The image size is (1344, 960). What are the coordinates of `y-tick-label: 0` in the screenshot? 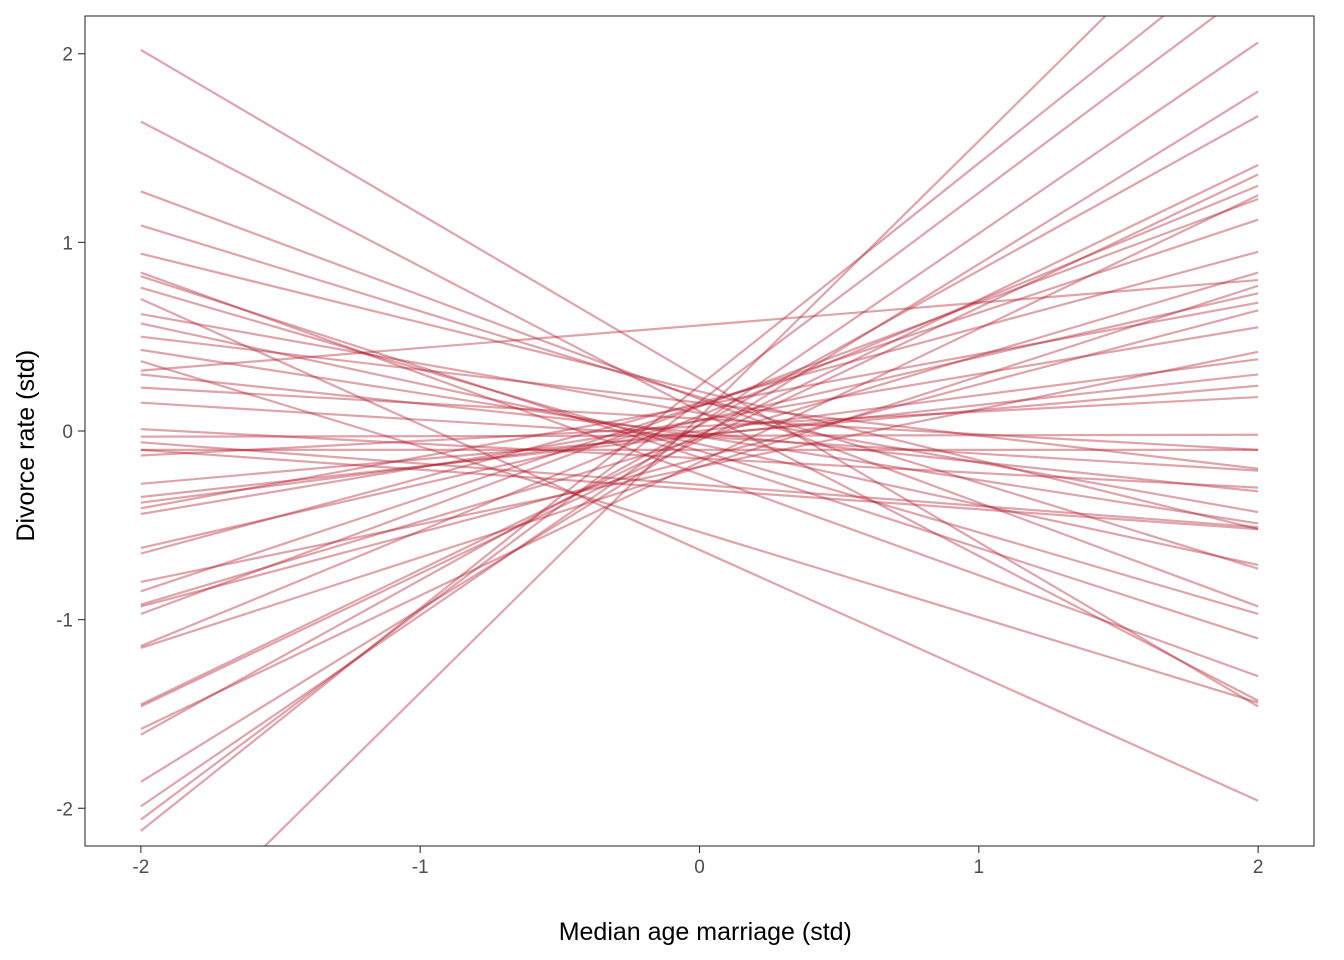 It's located at (67, 432).